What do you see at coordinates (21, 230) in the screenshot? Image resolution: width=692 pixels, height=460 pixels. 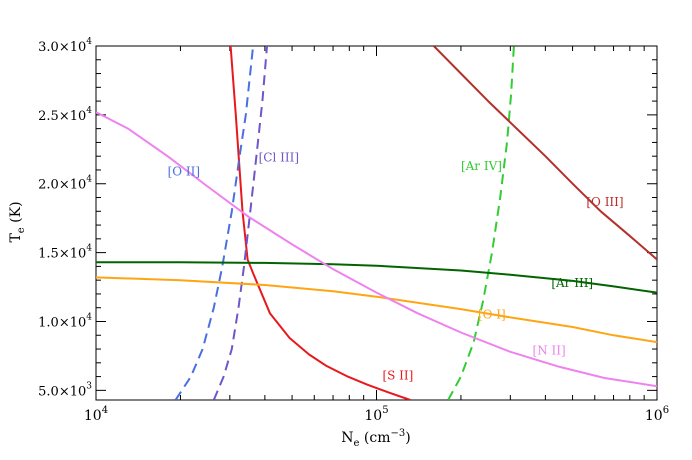 I see `y-axis-title-sub: e` at bounding box center [21, 230].